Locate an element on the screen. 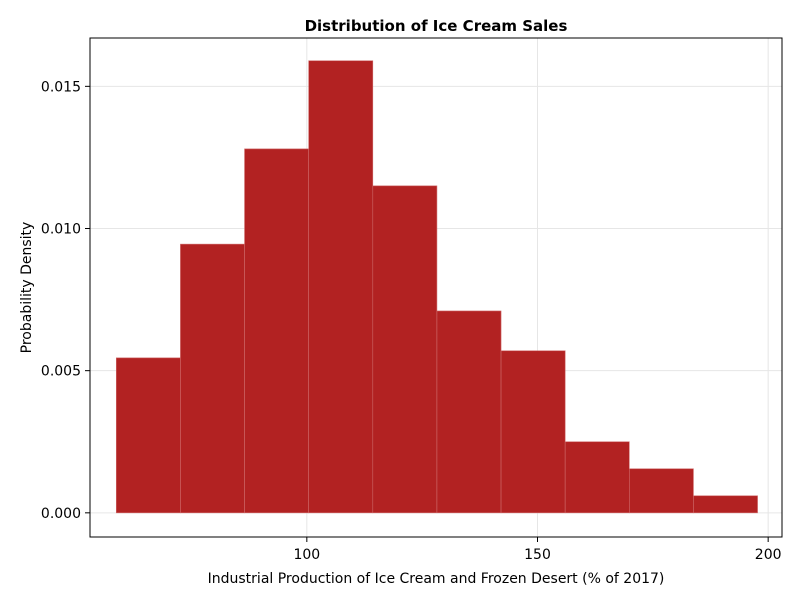 This screenshot has height=604, width=800. chart-title: Distribution of Ice Cream Sales is located at coordinates (436, 26).